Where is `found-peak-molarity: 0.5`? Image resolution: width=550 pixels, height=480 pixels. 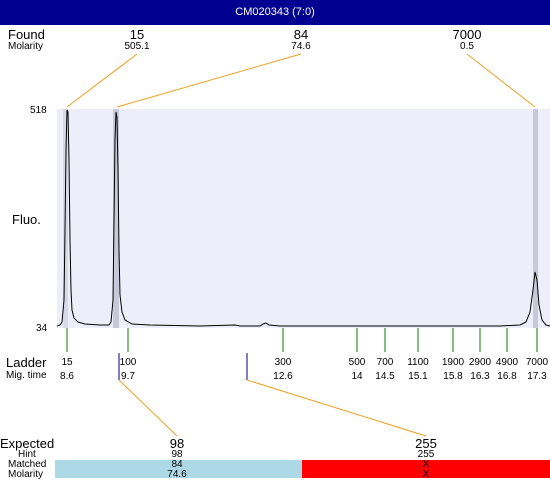 found-peak-molarity: 0.5 is located at coordinates (467, 46).